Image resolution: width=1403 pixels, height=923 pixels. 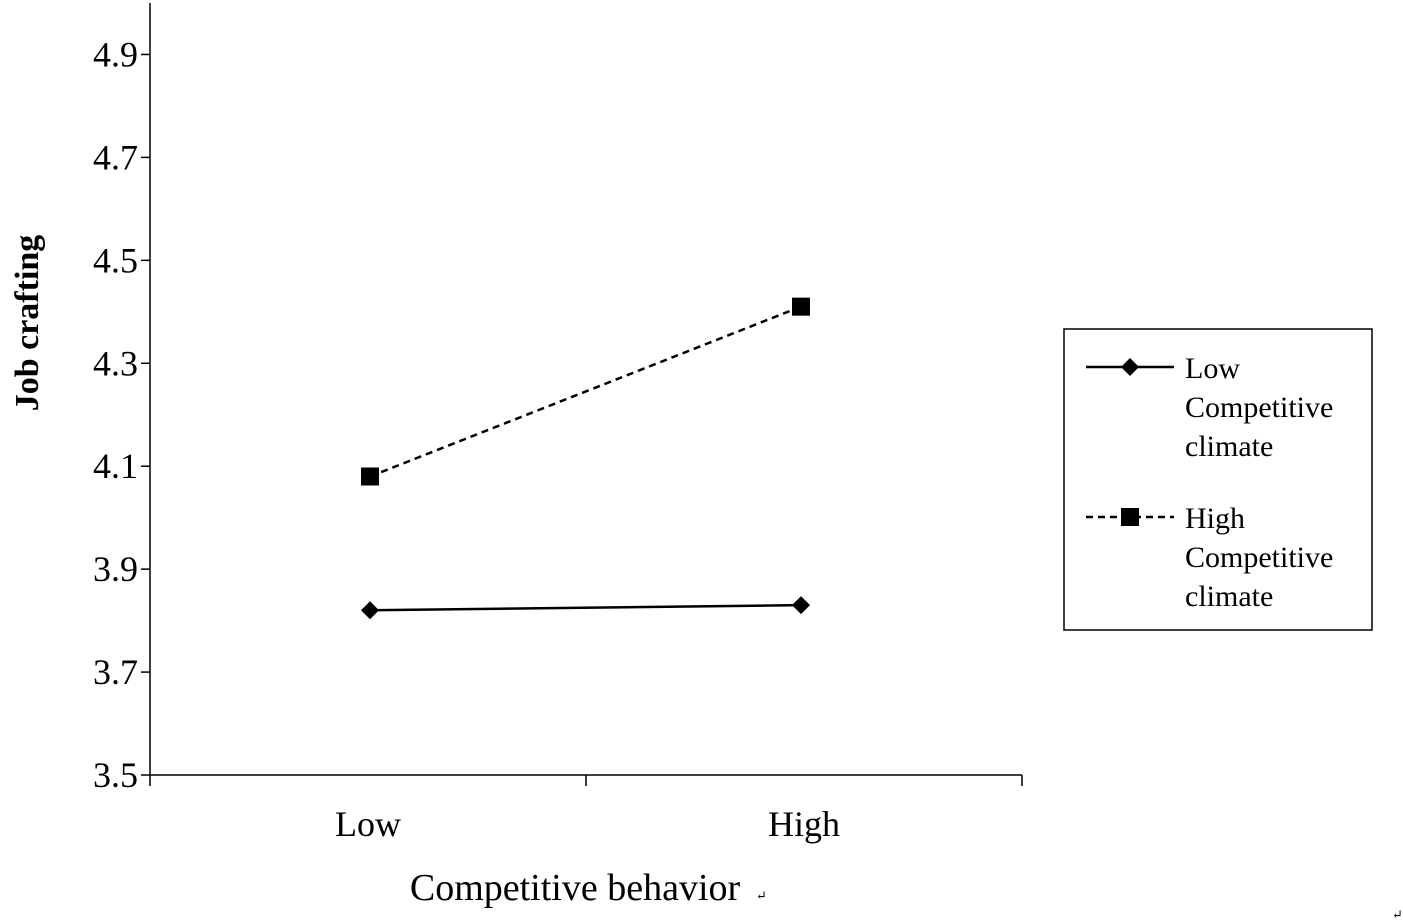 What do you see at coordinates (115, 569) in the screenshot?
I see `y-tick-label: 3.9` at bounding box center [115, 569].